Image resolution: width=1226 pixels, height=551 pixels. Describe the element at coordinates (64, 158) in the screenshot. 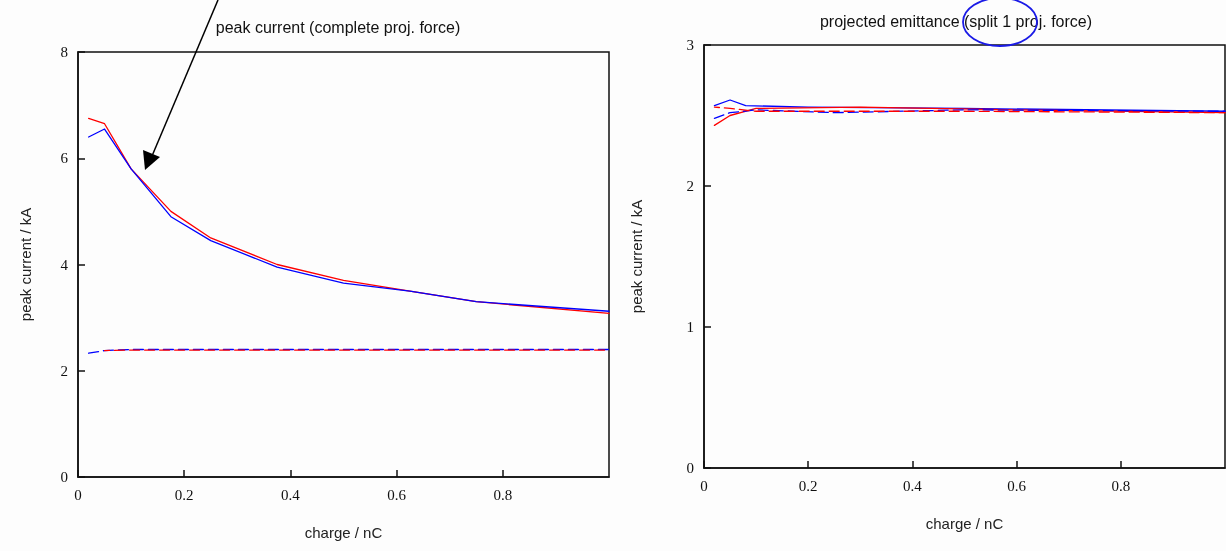

I see `y-tick-label: 6` at that location.